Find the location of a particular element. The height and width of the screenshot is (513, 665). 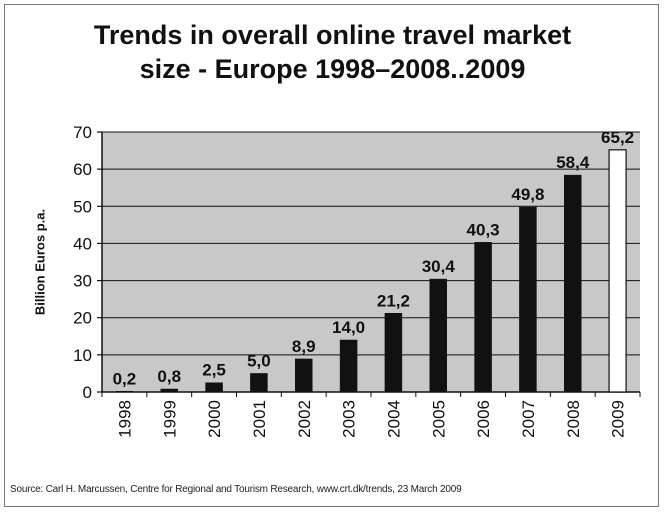

x-tick-label: 1999 is located at coordinates (169, 419).